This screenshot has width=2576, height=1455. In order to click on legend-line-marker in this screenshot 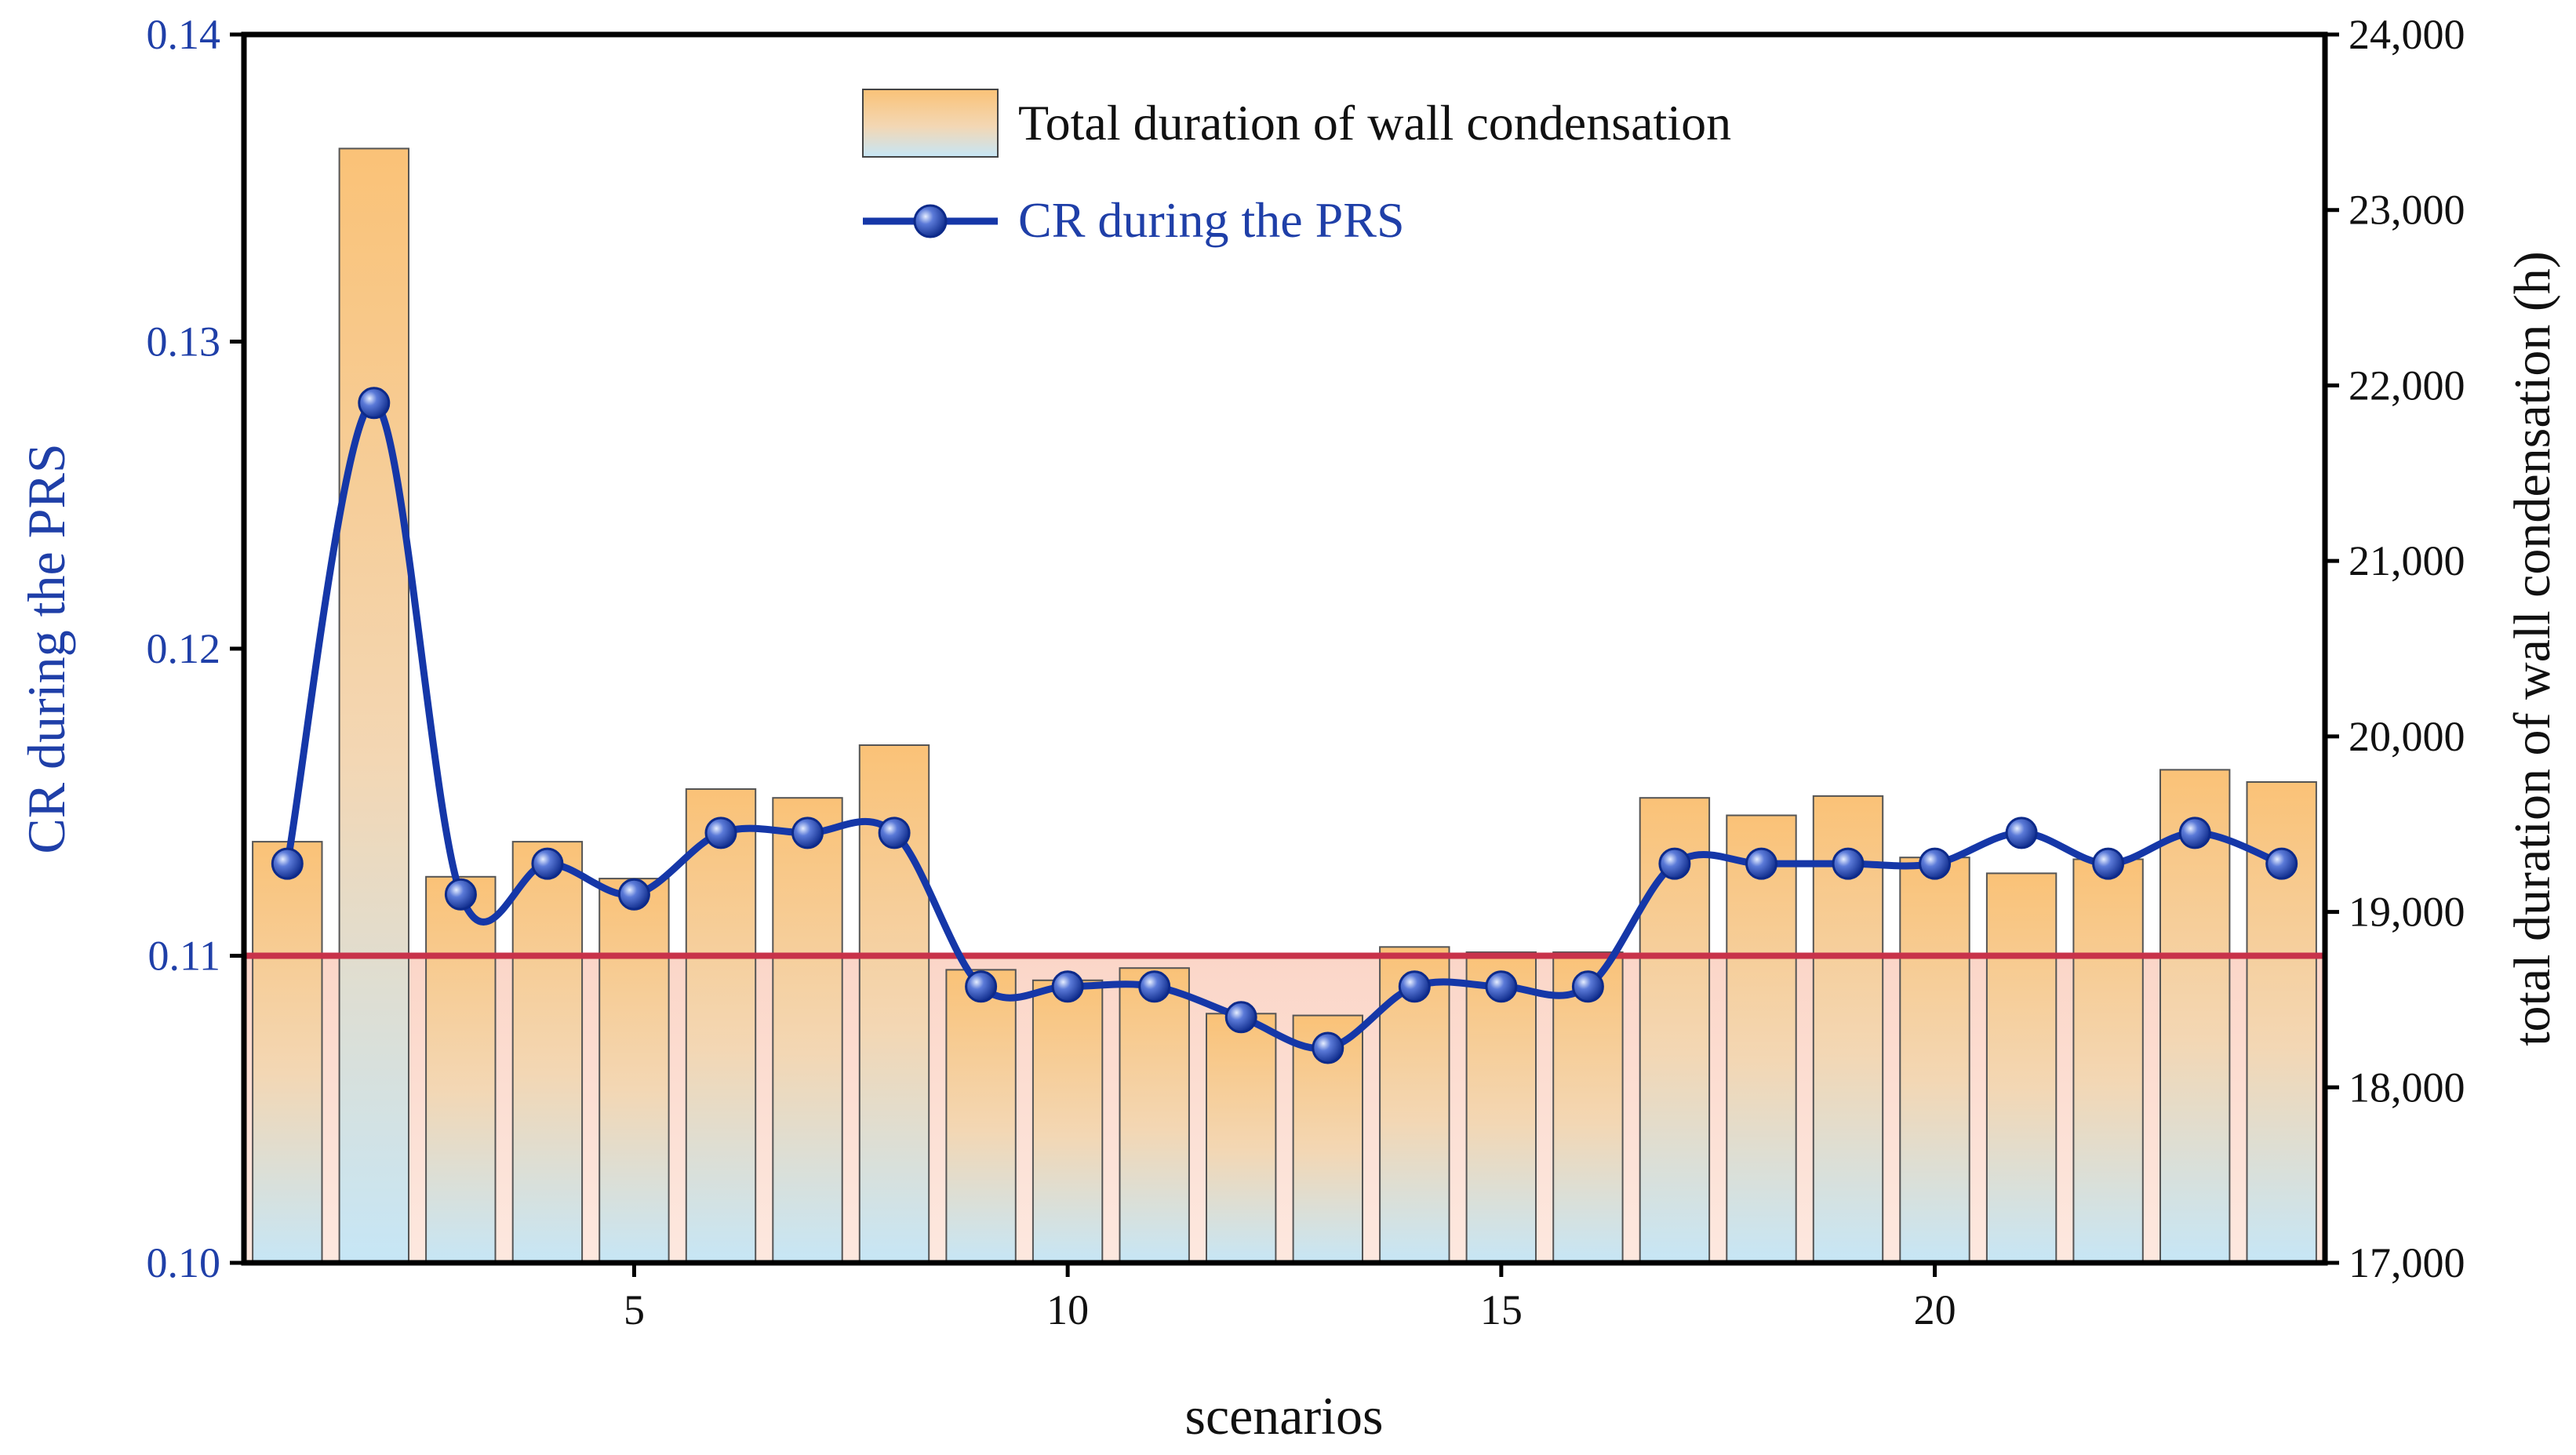, I will do `click(931, 221)`.